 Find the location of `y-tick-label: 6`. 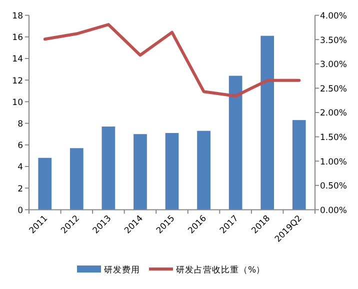

y-tick-label: 6 is located at coordinates (20, 146).